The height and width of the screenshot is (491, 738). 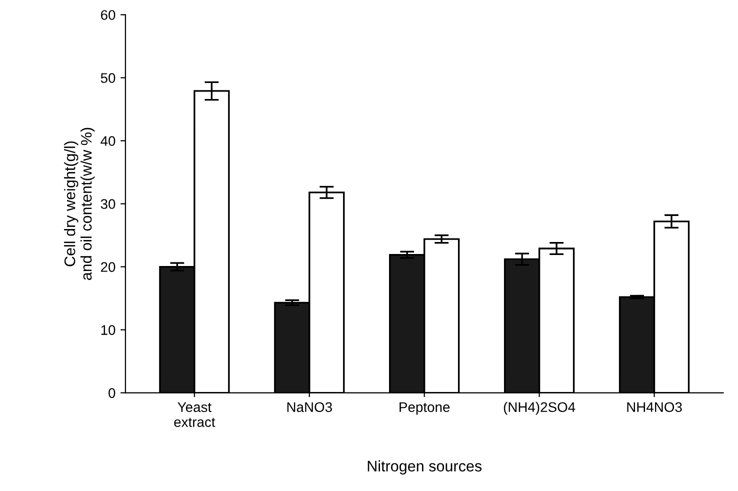 I want to click on x-tick-label: Peptone, so click(x=425, y=408).